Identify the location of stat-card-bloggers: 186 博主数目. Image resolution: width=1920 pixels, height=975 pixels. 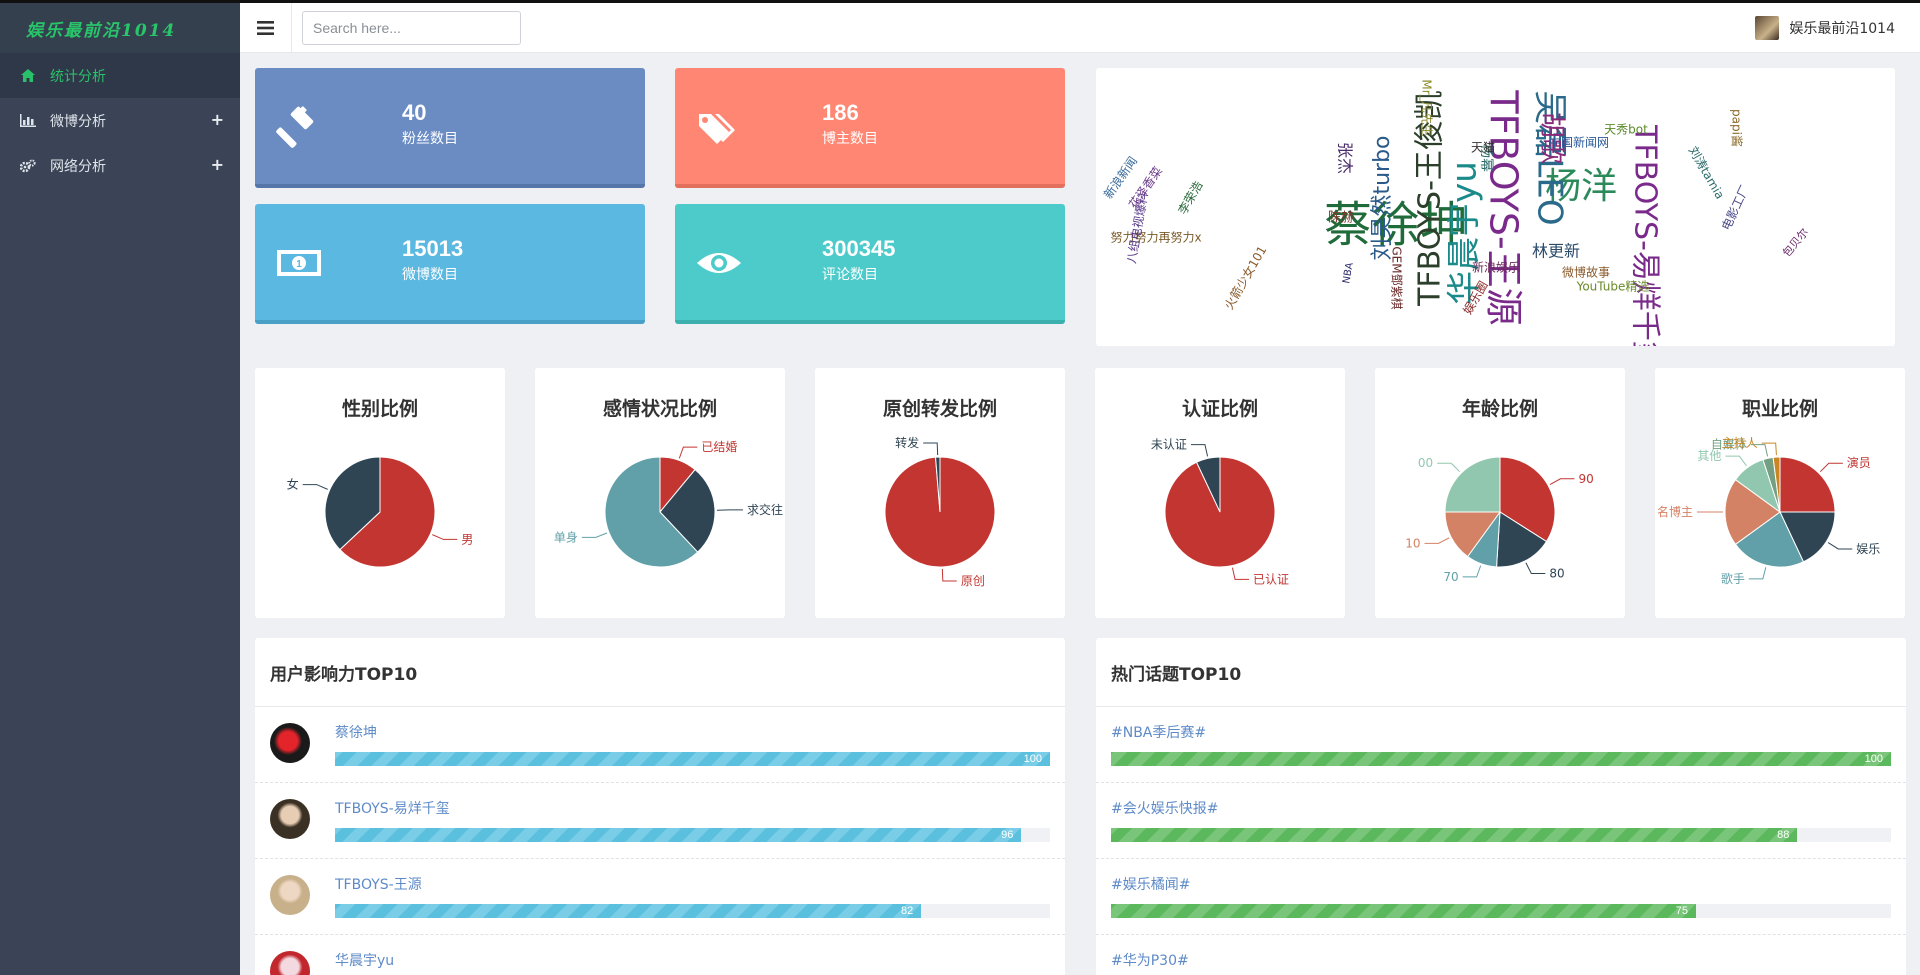
(870, 128).